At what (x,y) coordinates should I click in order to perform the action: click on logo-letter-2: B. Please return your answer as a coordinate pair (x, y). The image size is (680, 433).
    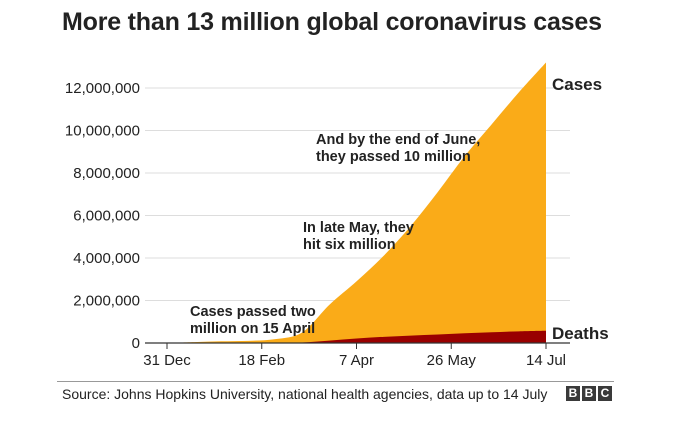
    Looking at the image, I should click on (589, 393).